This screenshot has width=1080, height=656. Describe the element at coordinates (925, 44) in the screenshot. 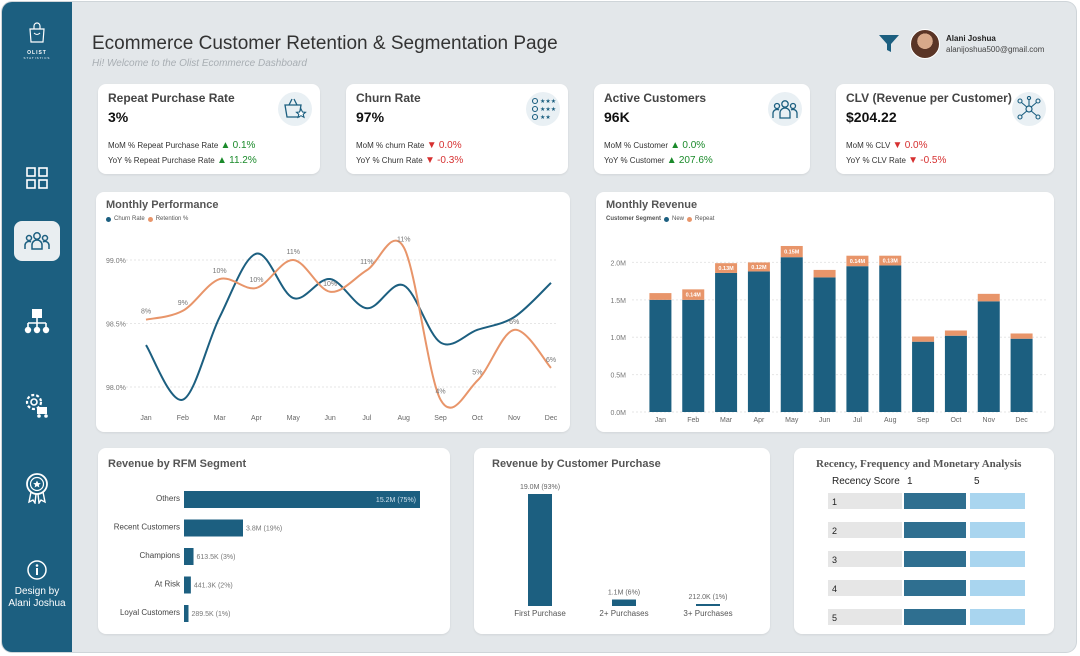

I see `avatar` at that location.